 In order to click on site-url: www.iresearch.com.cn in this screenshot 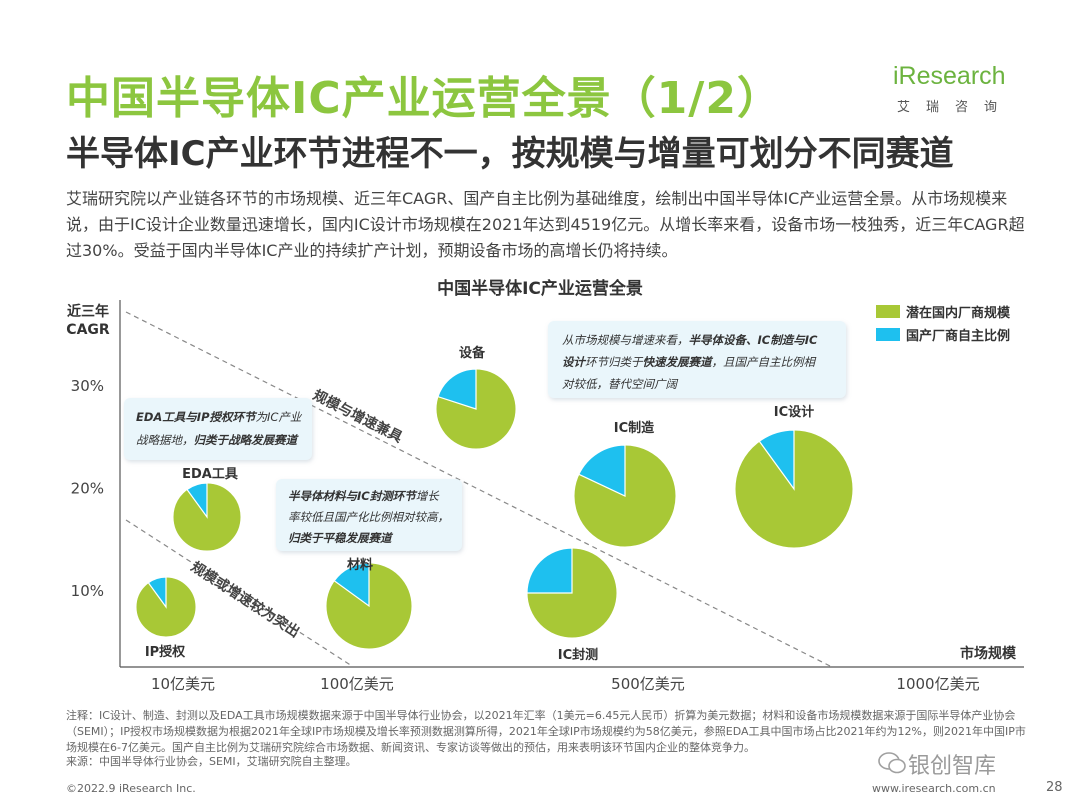, I will do `click(934, 788)`.